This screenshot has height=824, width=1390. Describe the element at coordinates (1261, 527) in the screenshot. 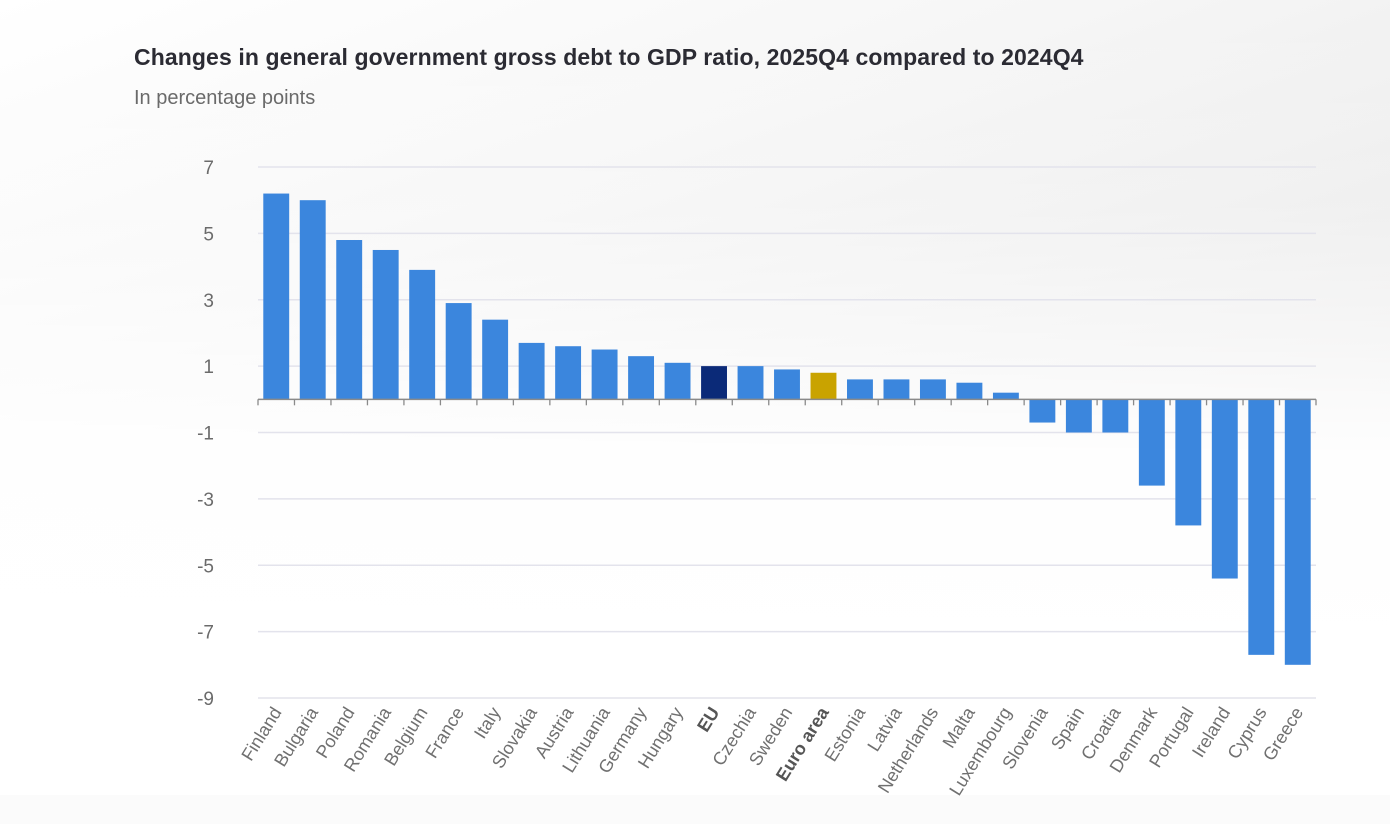

I see `bar-cyprus` at that location.